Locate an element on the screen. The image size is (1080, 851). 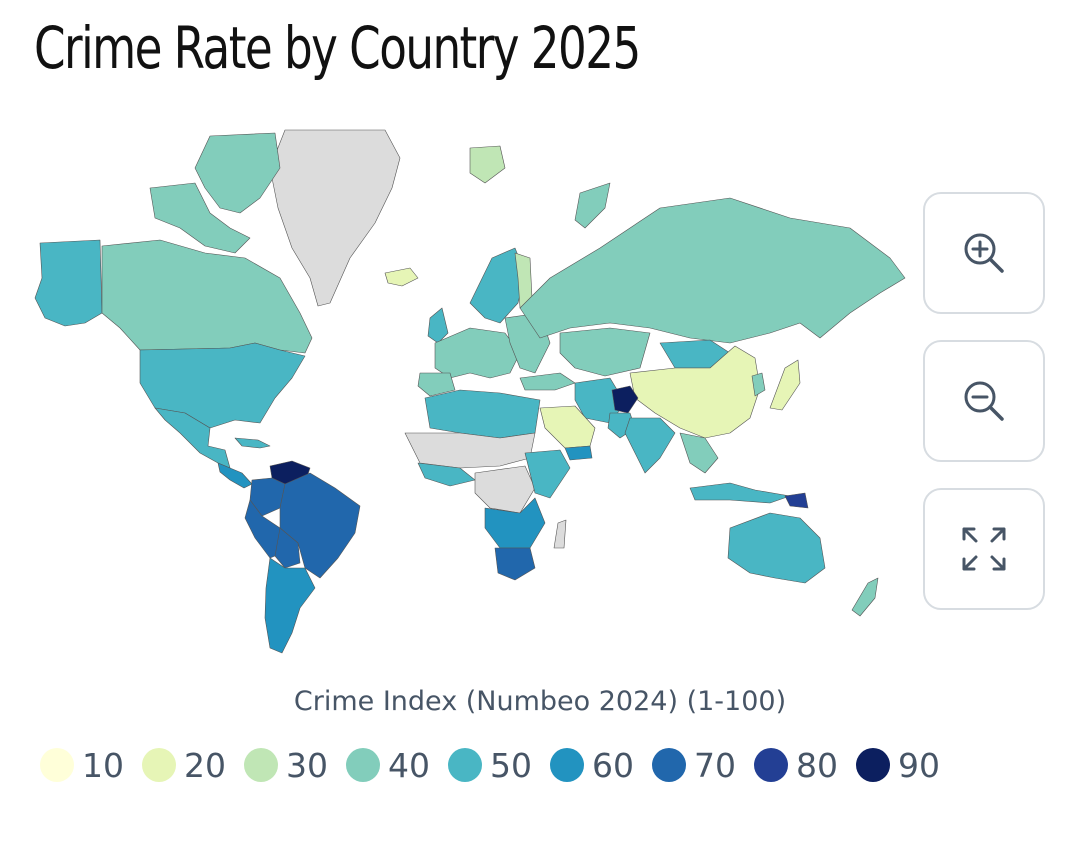
region-alaska is located at coordinates (68, 283).